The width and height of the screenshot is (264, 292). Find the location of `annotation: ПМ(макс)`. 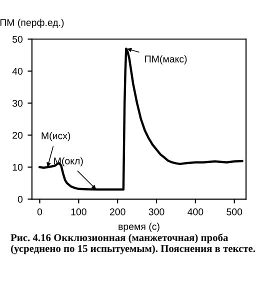

annotation: ПМ(макс) is located at coordinates (166, 59).